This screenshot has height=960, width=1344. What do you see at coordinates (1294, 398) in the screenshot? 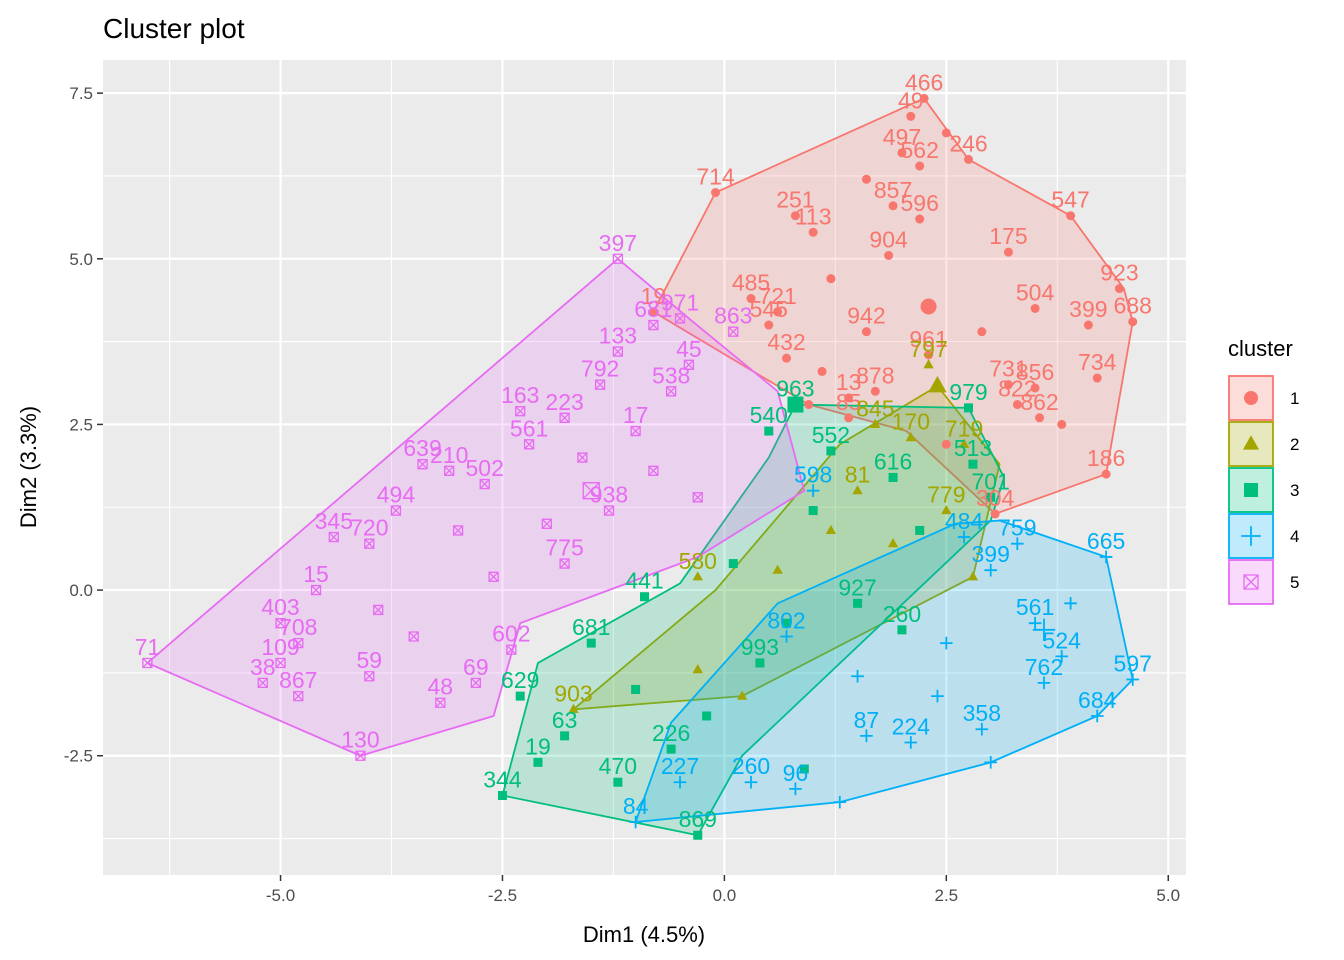
I see `legend-label: 1` at bounding box center [1294, 398].